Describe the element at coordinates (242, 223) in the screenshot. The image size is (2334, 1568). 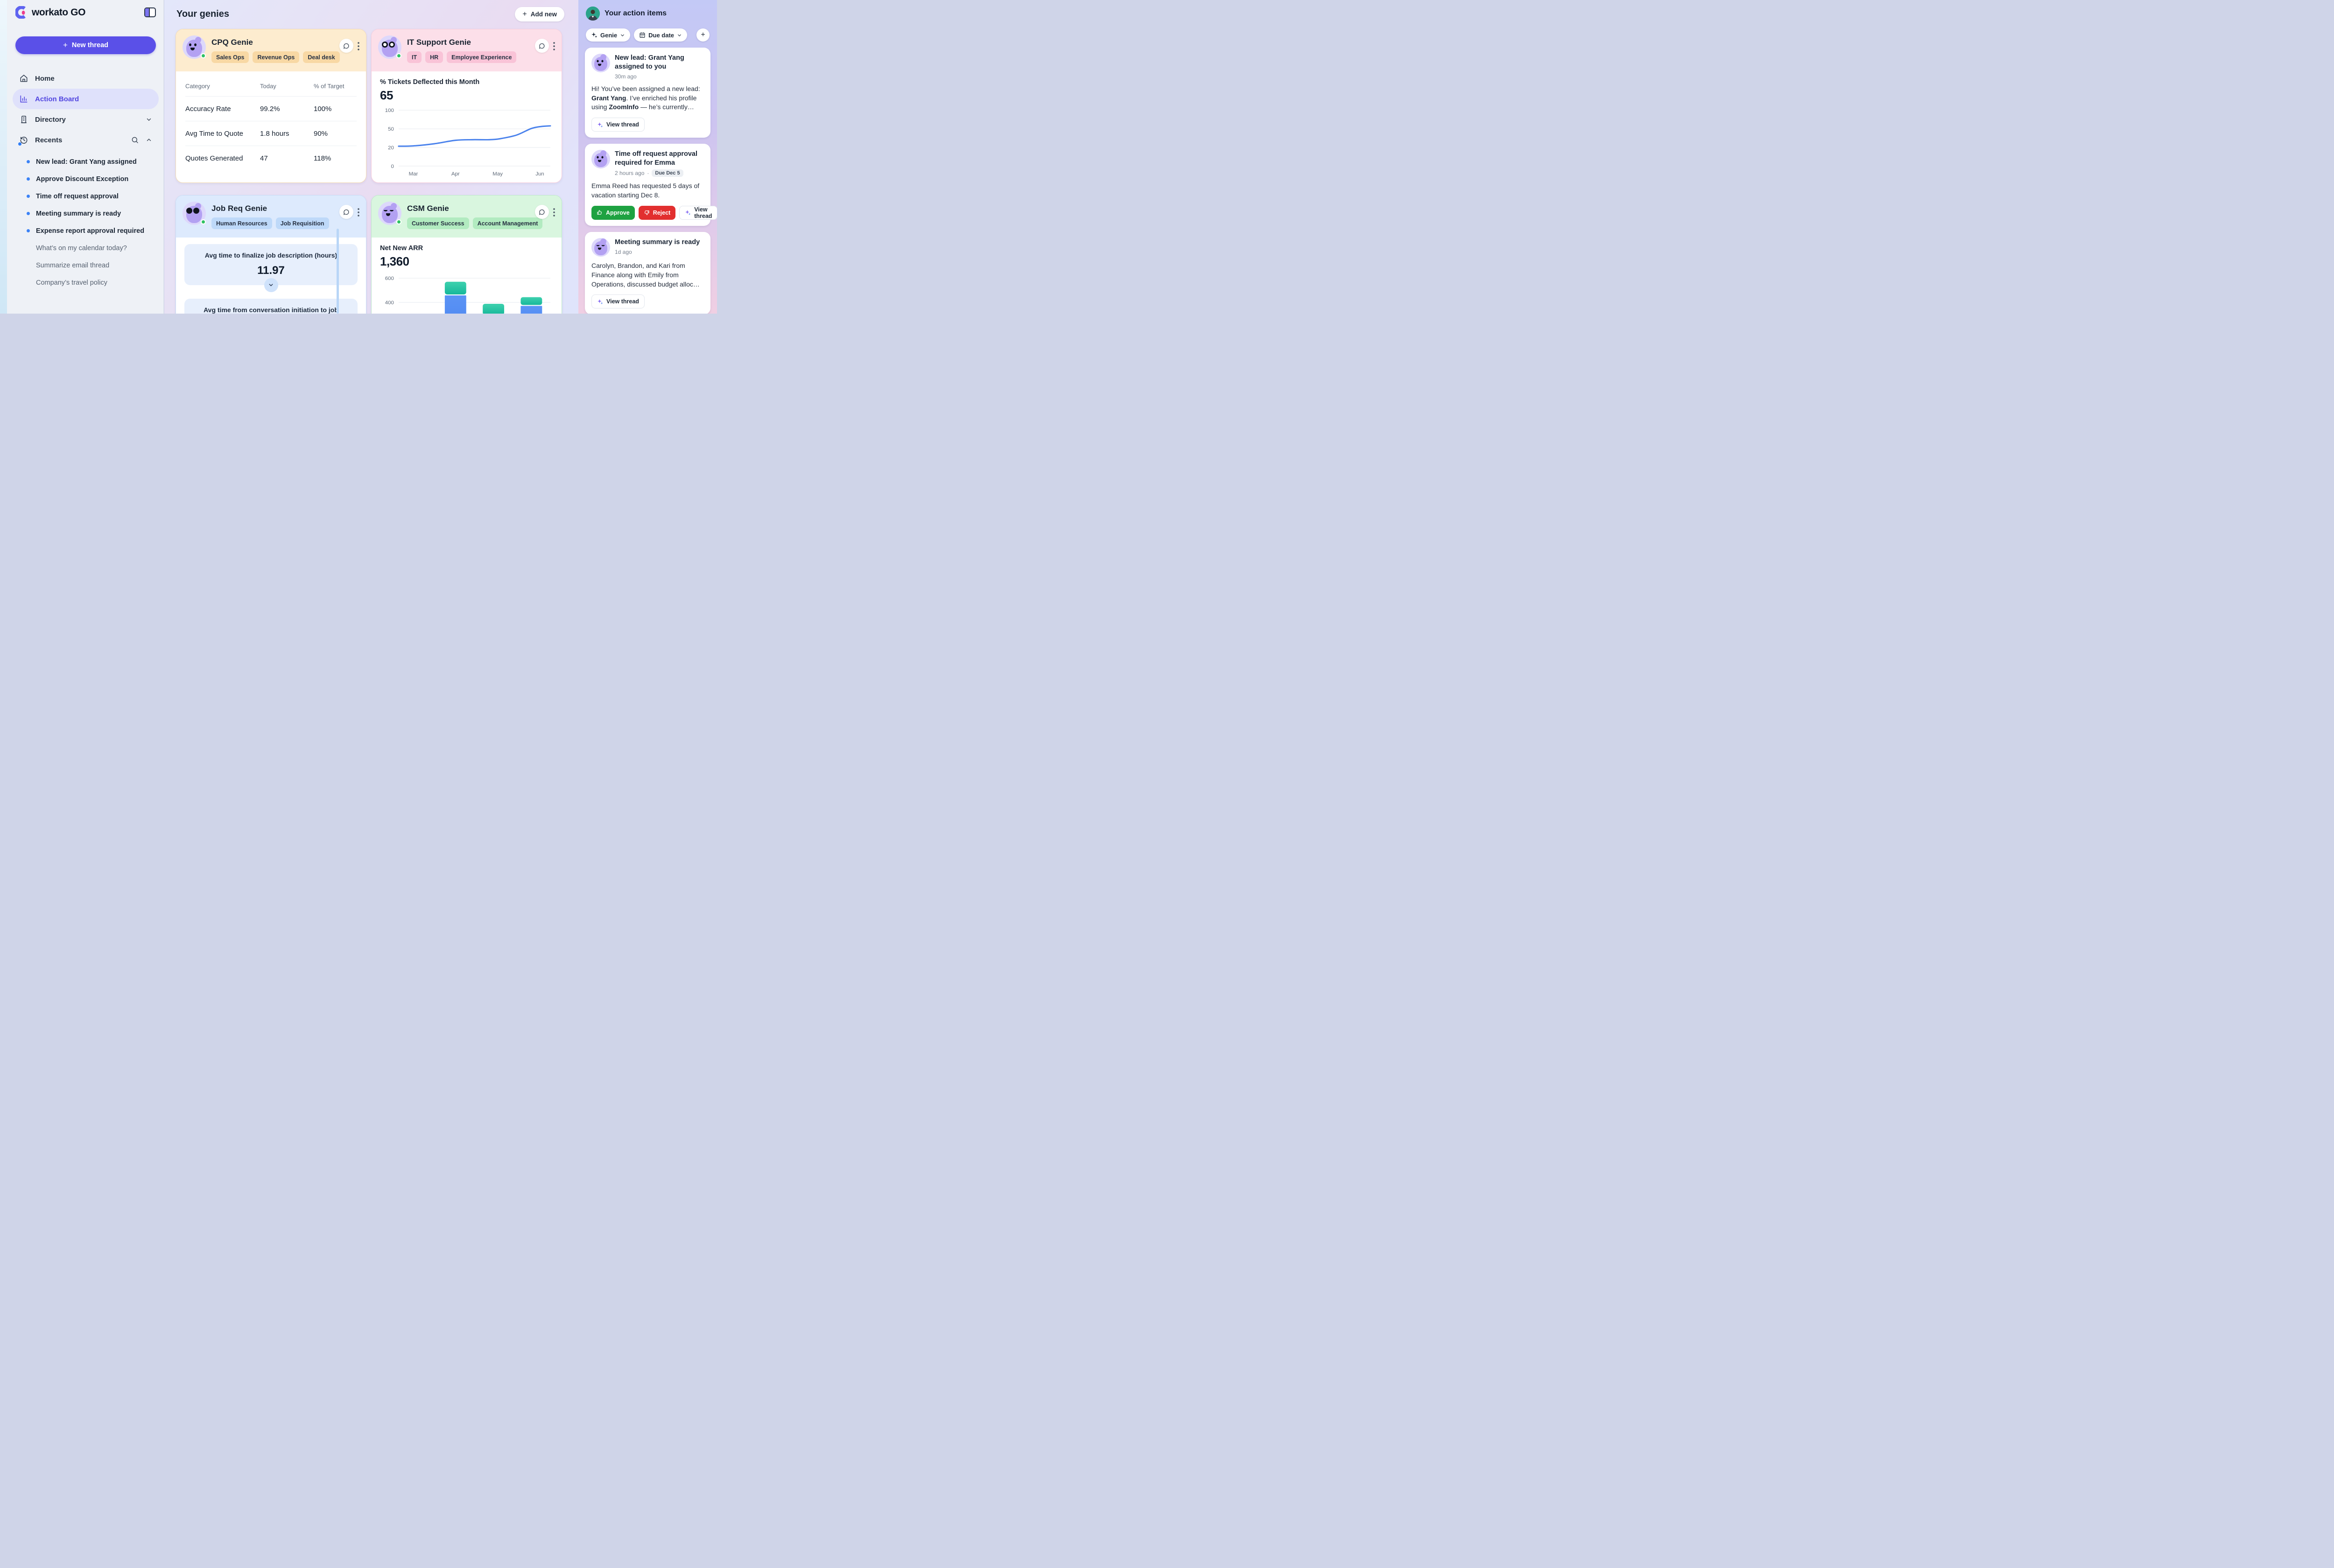
I see `tag: Human Resources` at that location.